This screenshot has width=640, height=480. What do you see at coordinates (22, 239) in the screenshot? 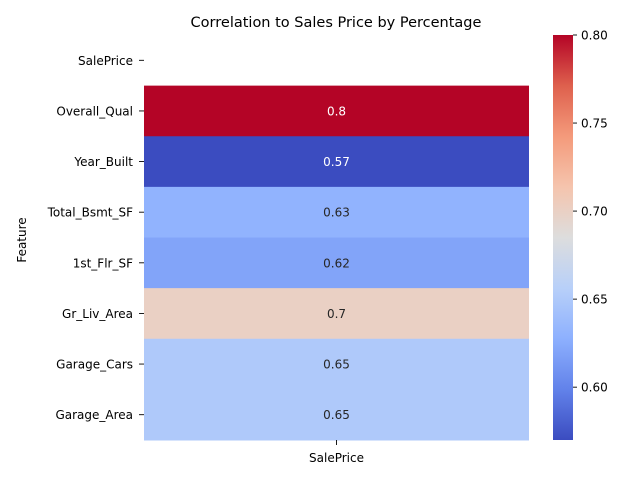
I see `y-axis-label: Feature` at bounding box center [22, 239].